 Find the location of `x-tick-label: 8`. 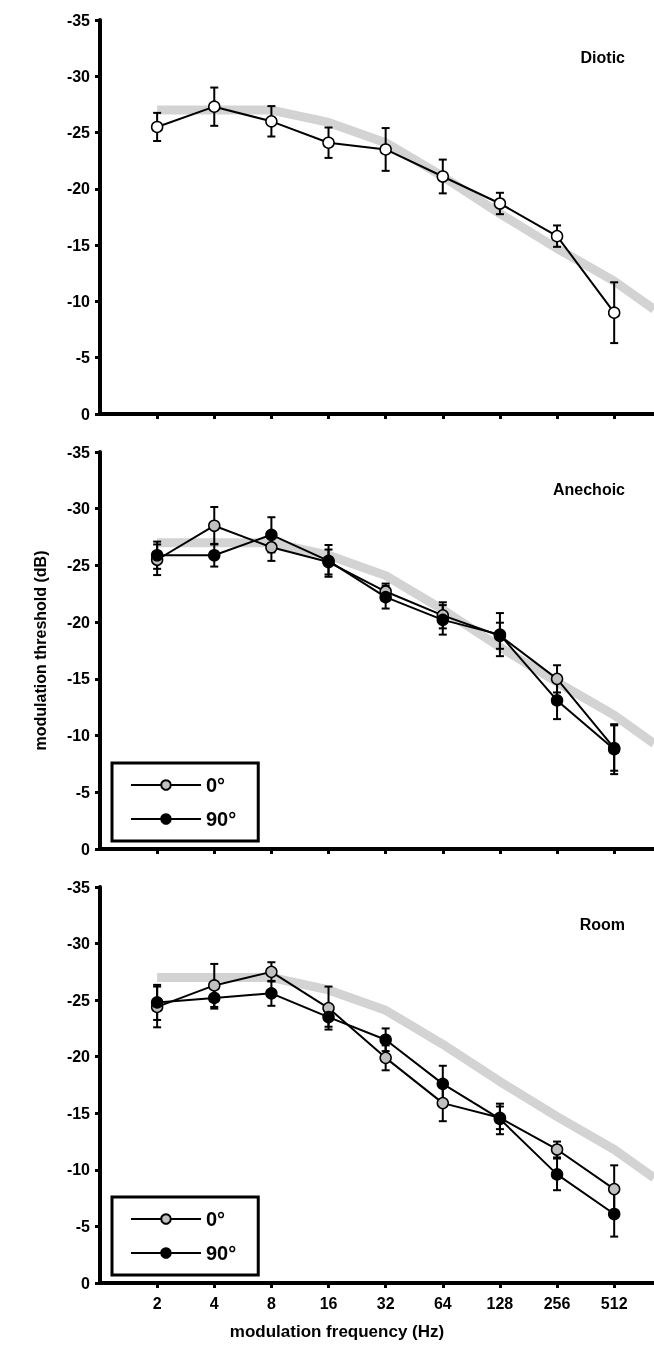

x-tick-label: 8 is located at coordinates (271, 1303).